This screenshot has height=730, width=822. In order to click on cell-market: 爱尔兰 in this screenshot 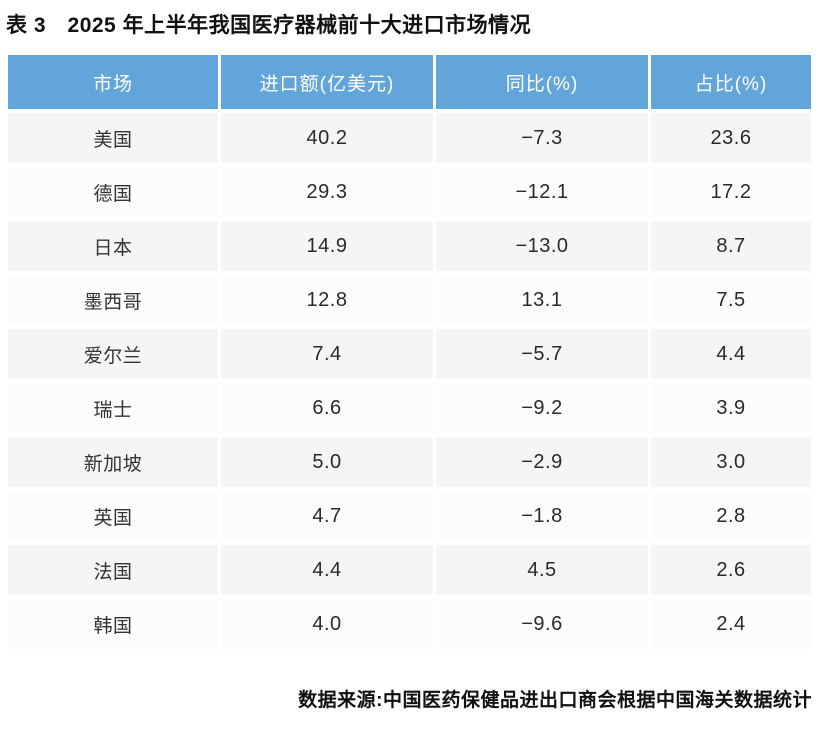, I will do `click(113, 354)`.